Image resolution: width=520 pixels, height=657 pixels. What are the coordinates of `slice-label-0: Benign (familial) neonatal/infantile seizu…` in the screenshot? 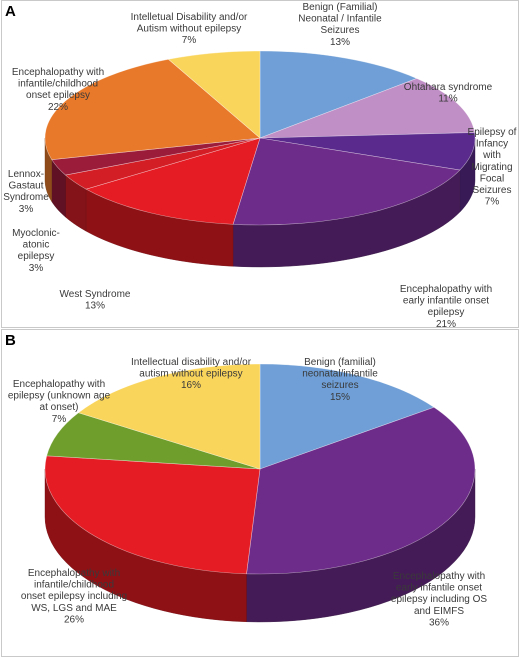 It's located at (340, 380).